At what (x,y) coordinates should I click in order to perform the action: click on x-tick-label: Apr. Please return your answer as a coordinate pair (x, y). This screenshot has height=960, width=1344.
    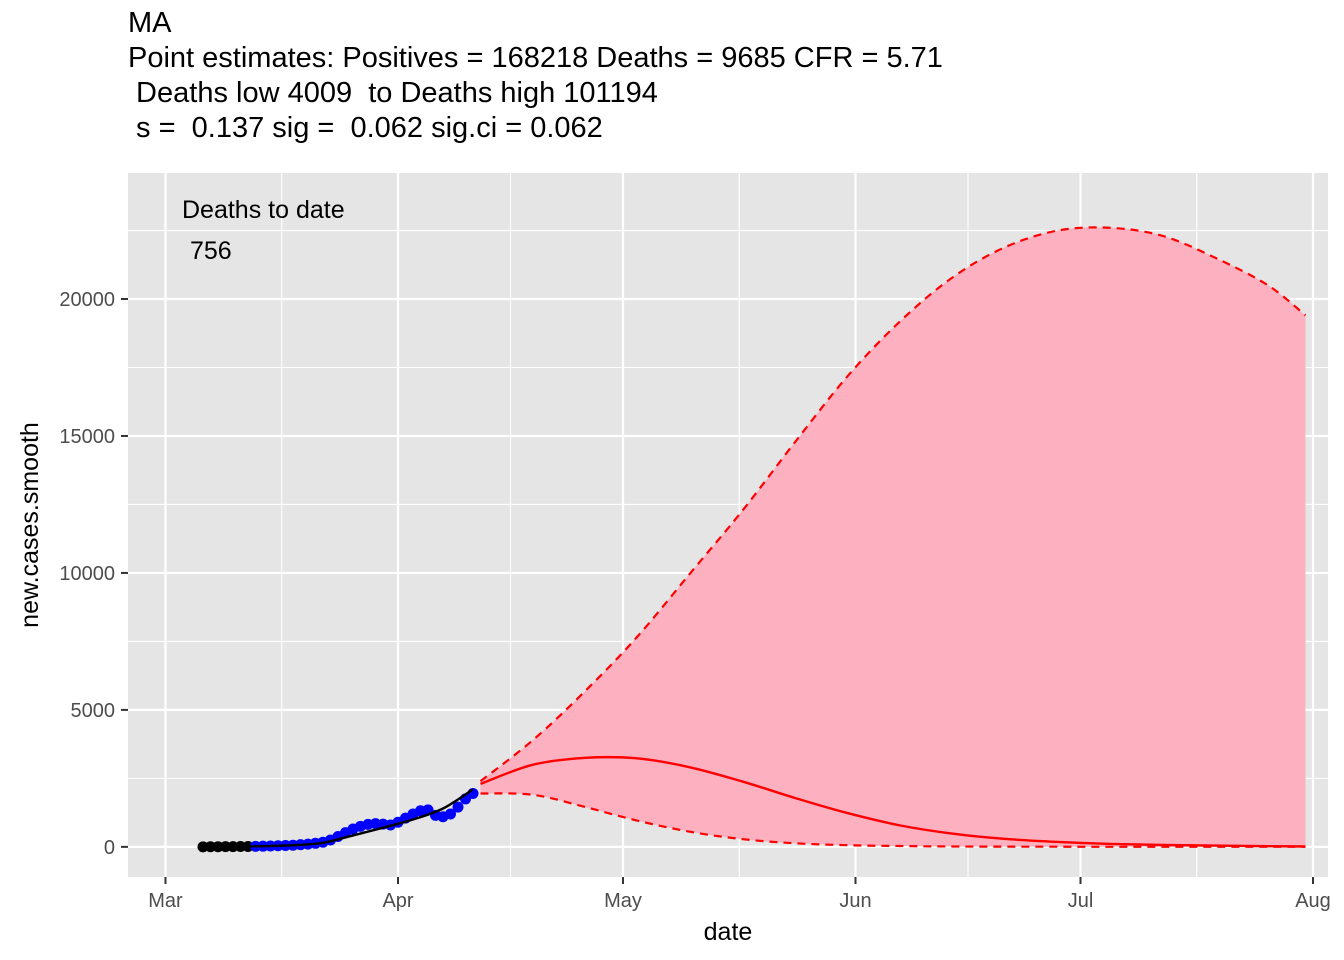
    Looking at the image, I should click on (397, 901).